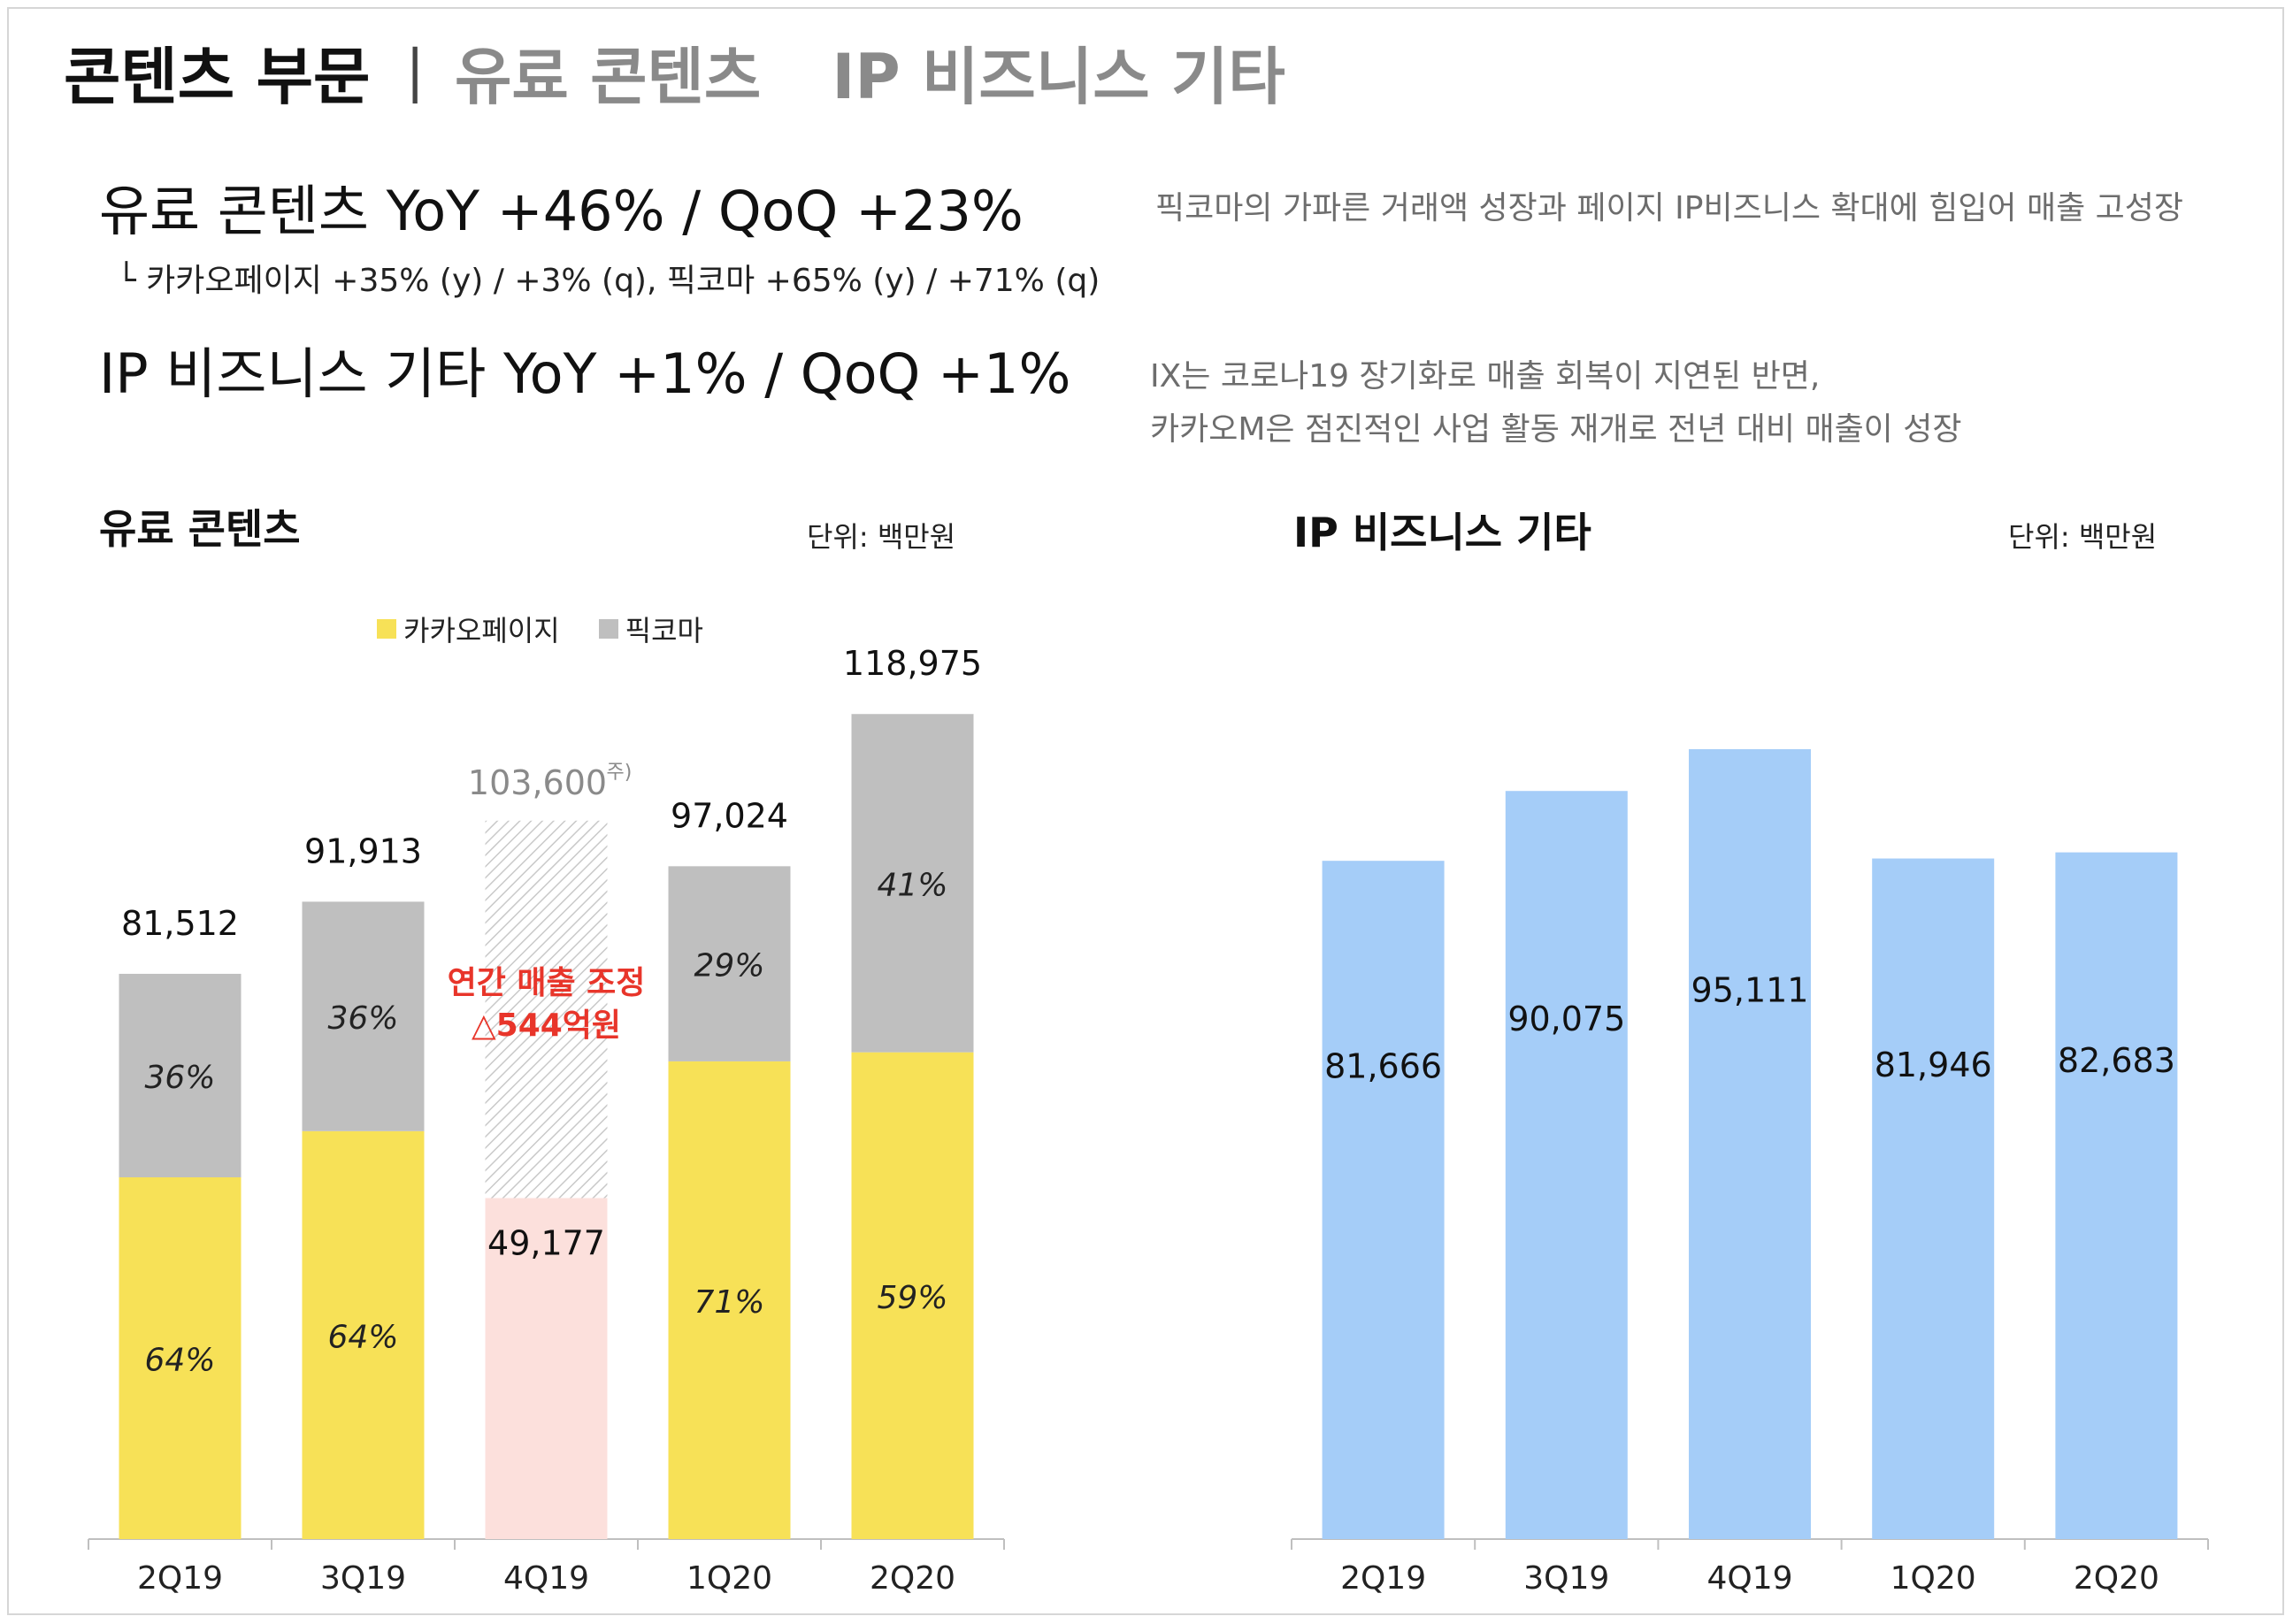 This screenshot has width=2293, height=1624. I want to click on note-ip-business-line2: 카카오M은 점진적인 사업 활동 재개로 전년 대비 매출이 성장, so click(1556, 429).